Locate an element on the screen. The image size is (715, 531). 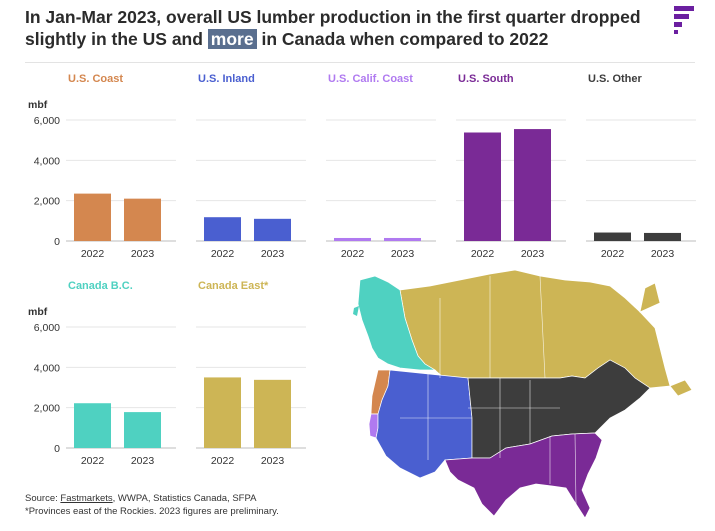
title-divider is located at coordinates (360, 62).